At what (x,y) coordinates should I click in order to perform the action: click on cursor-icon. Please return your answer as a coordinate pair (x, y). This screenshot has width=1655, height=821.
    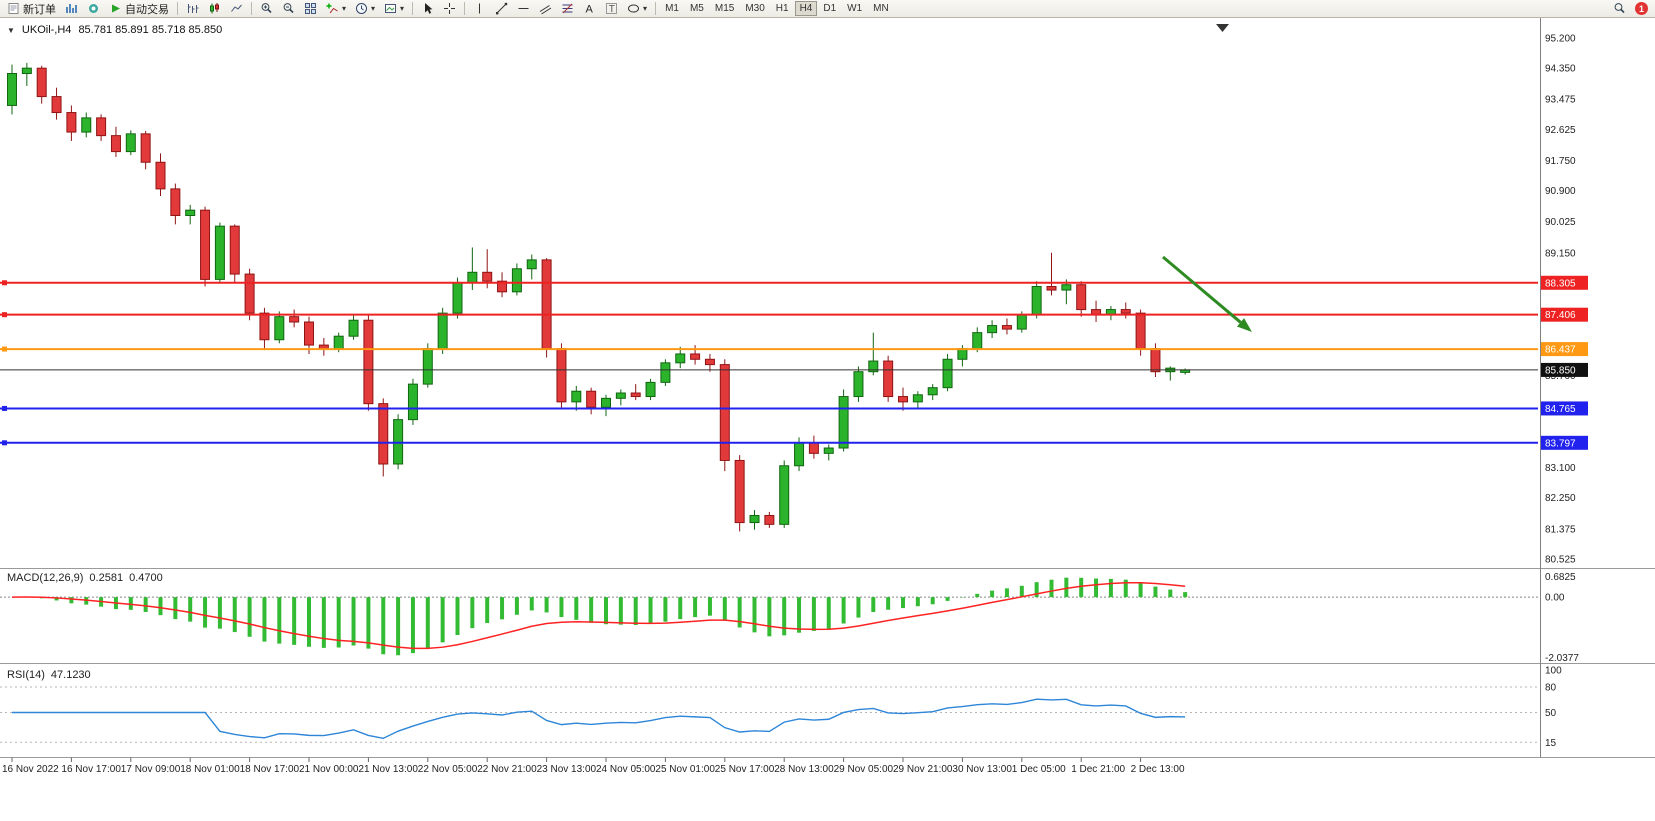
    Looking at the image, I should click on (427, 8).